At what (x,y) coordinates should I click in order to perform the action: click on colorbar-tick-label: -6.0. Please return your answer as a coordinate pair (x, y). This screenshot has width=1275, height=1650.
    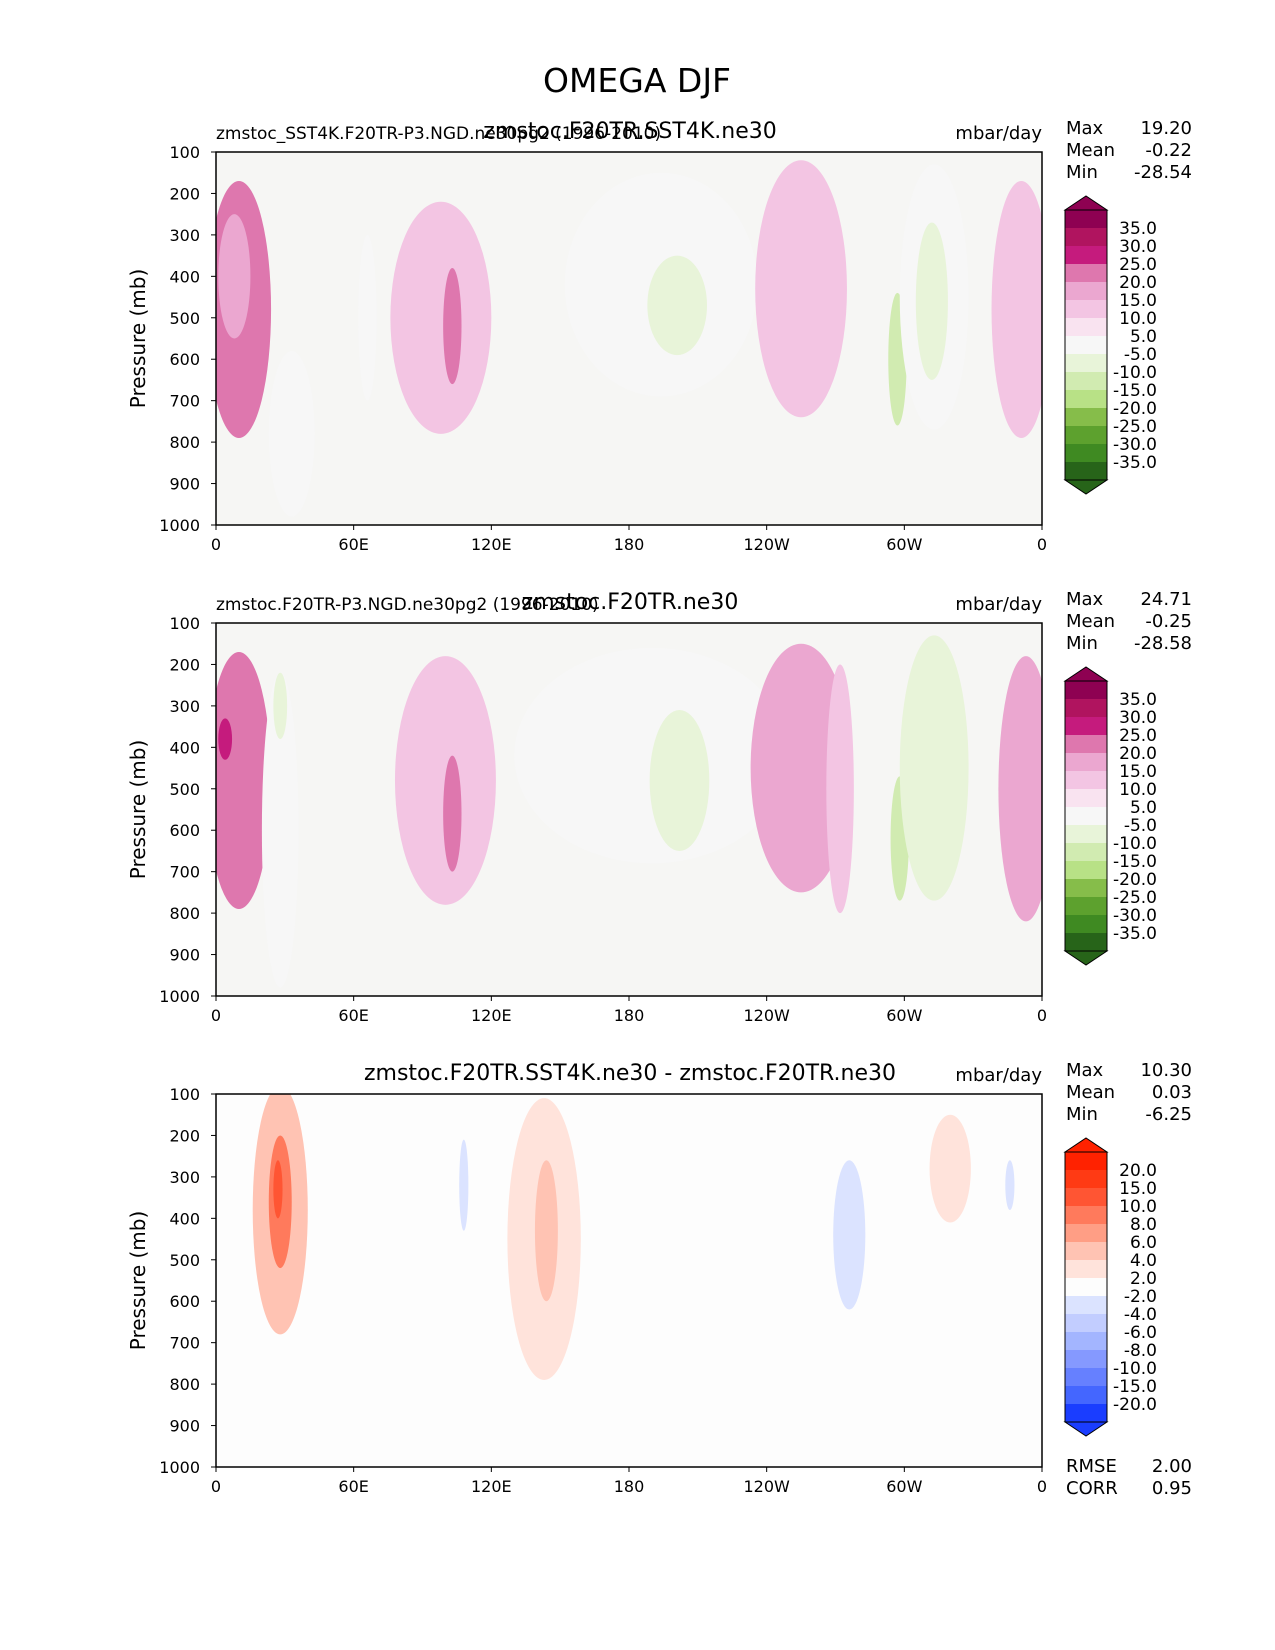
    Looking at the image, I should click on (1140, 1333).